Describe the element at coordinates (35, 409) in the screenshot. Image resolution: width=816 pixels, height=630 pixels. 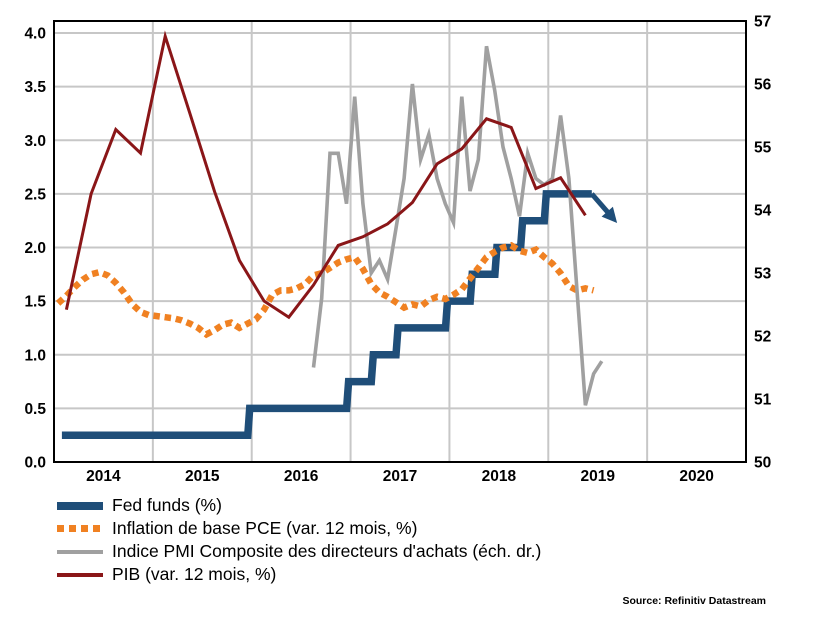
I see `left-axis-tick-label: 0.5` at that location.